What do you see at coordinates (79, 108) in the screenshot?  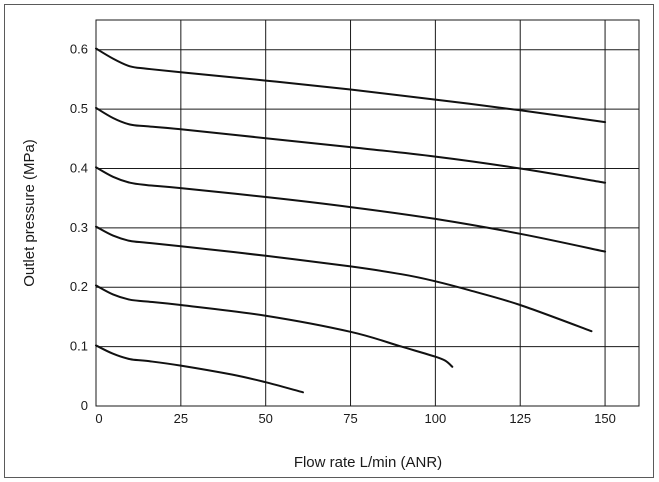 I see `y-tick-label: 0.5` at bounding box center [79, 108].